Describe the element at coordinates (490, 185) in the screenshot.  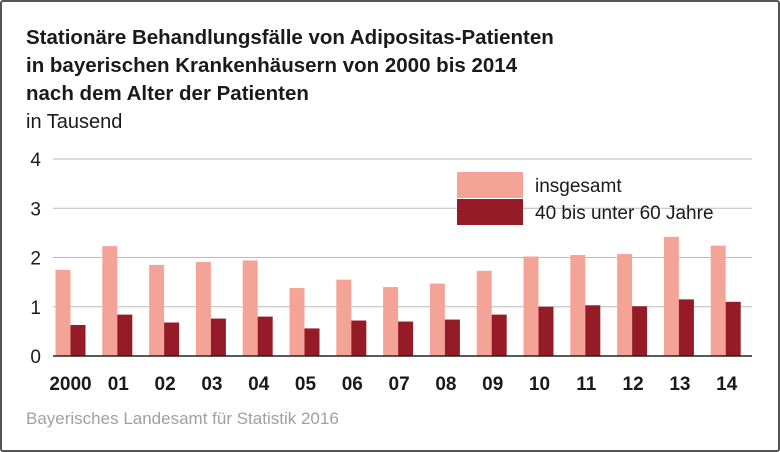
I see `legend-swatch-insgesamt` at that location.